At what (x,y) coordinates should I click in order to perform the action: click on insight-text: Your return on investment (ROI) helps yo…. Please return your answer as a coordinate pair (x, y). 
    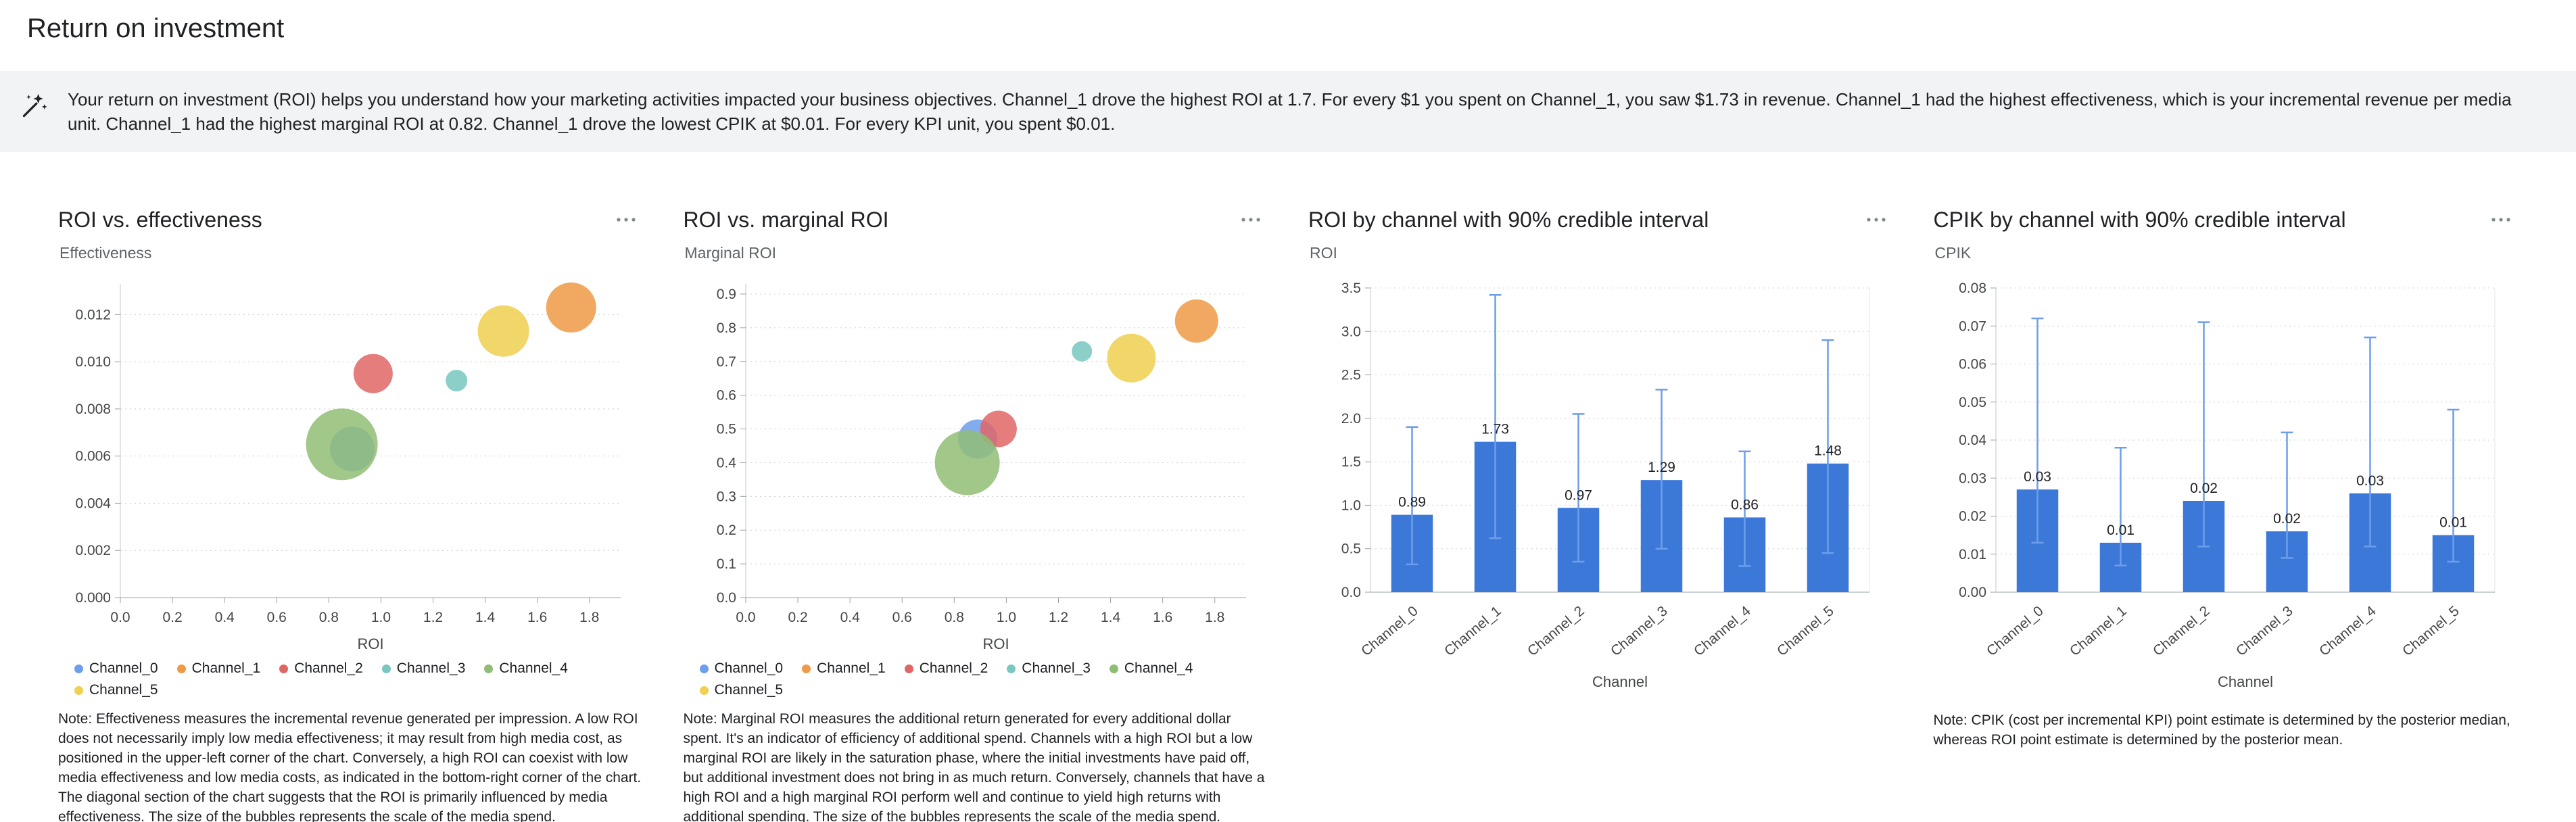
    Looking at the image, I should click on (1290, 111).